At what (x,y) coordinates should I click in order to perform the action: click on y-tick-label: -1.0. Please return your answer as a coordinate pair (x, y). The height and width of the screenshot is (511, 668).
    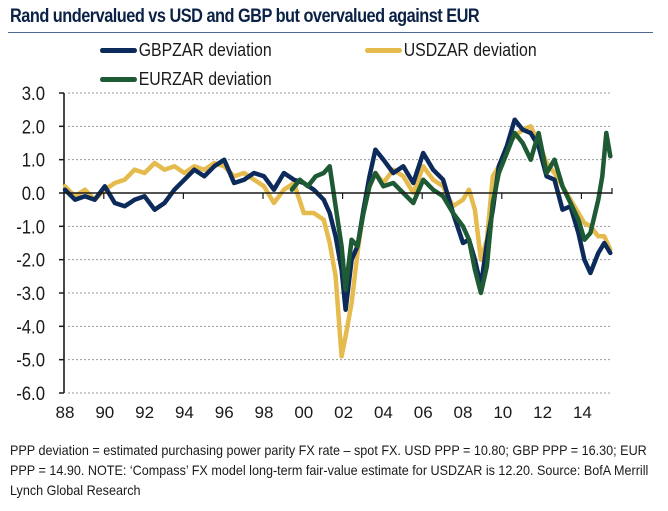
    Looking at the image, I should click on (30, 226).